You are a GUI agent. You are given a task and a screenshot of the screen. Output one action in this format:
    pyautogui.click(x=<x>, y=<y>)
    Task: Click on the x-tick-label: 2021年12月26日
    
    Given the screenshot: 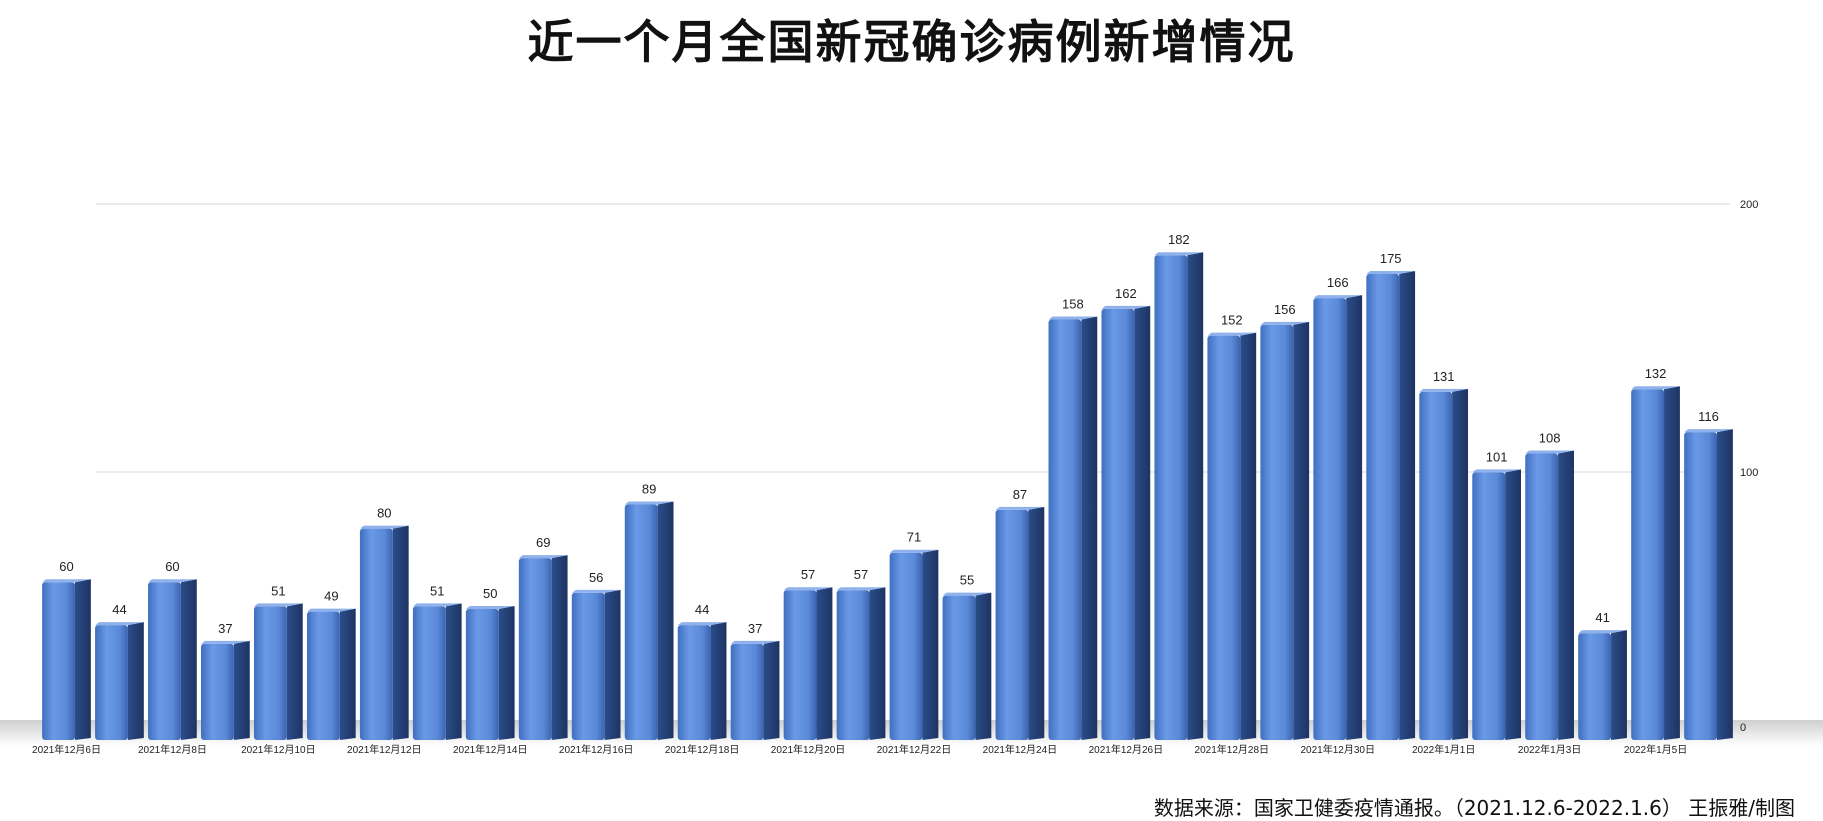 What is the action you would take?
    pyautogui.click(x=1126, y=749)
    